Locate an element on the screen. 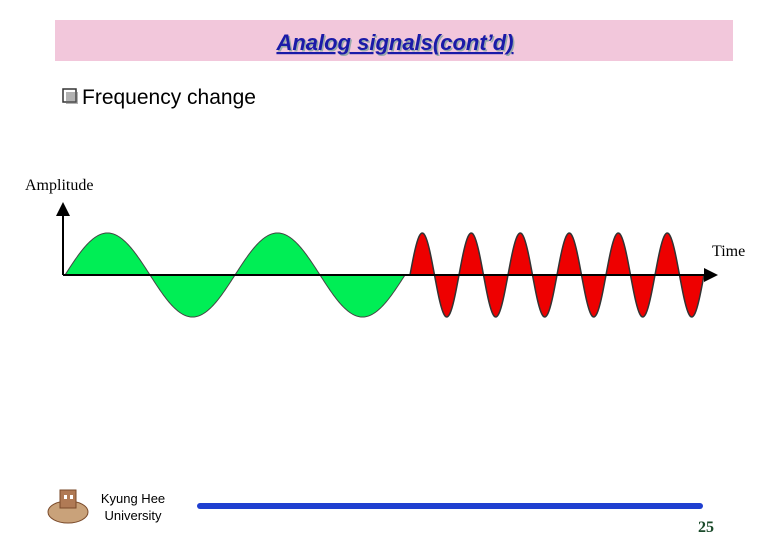 The image size is (780, 540). title: Analog signals(cont’d) is located at coordinates (394, 42).